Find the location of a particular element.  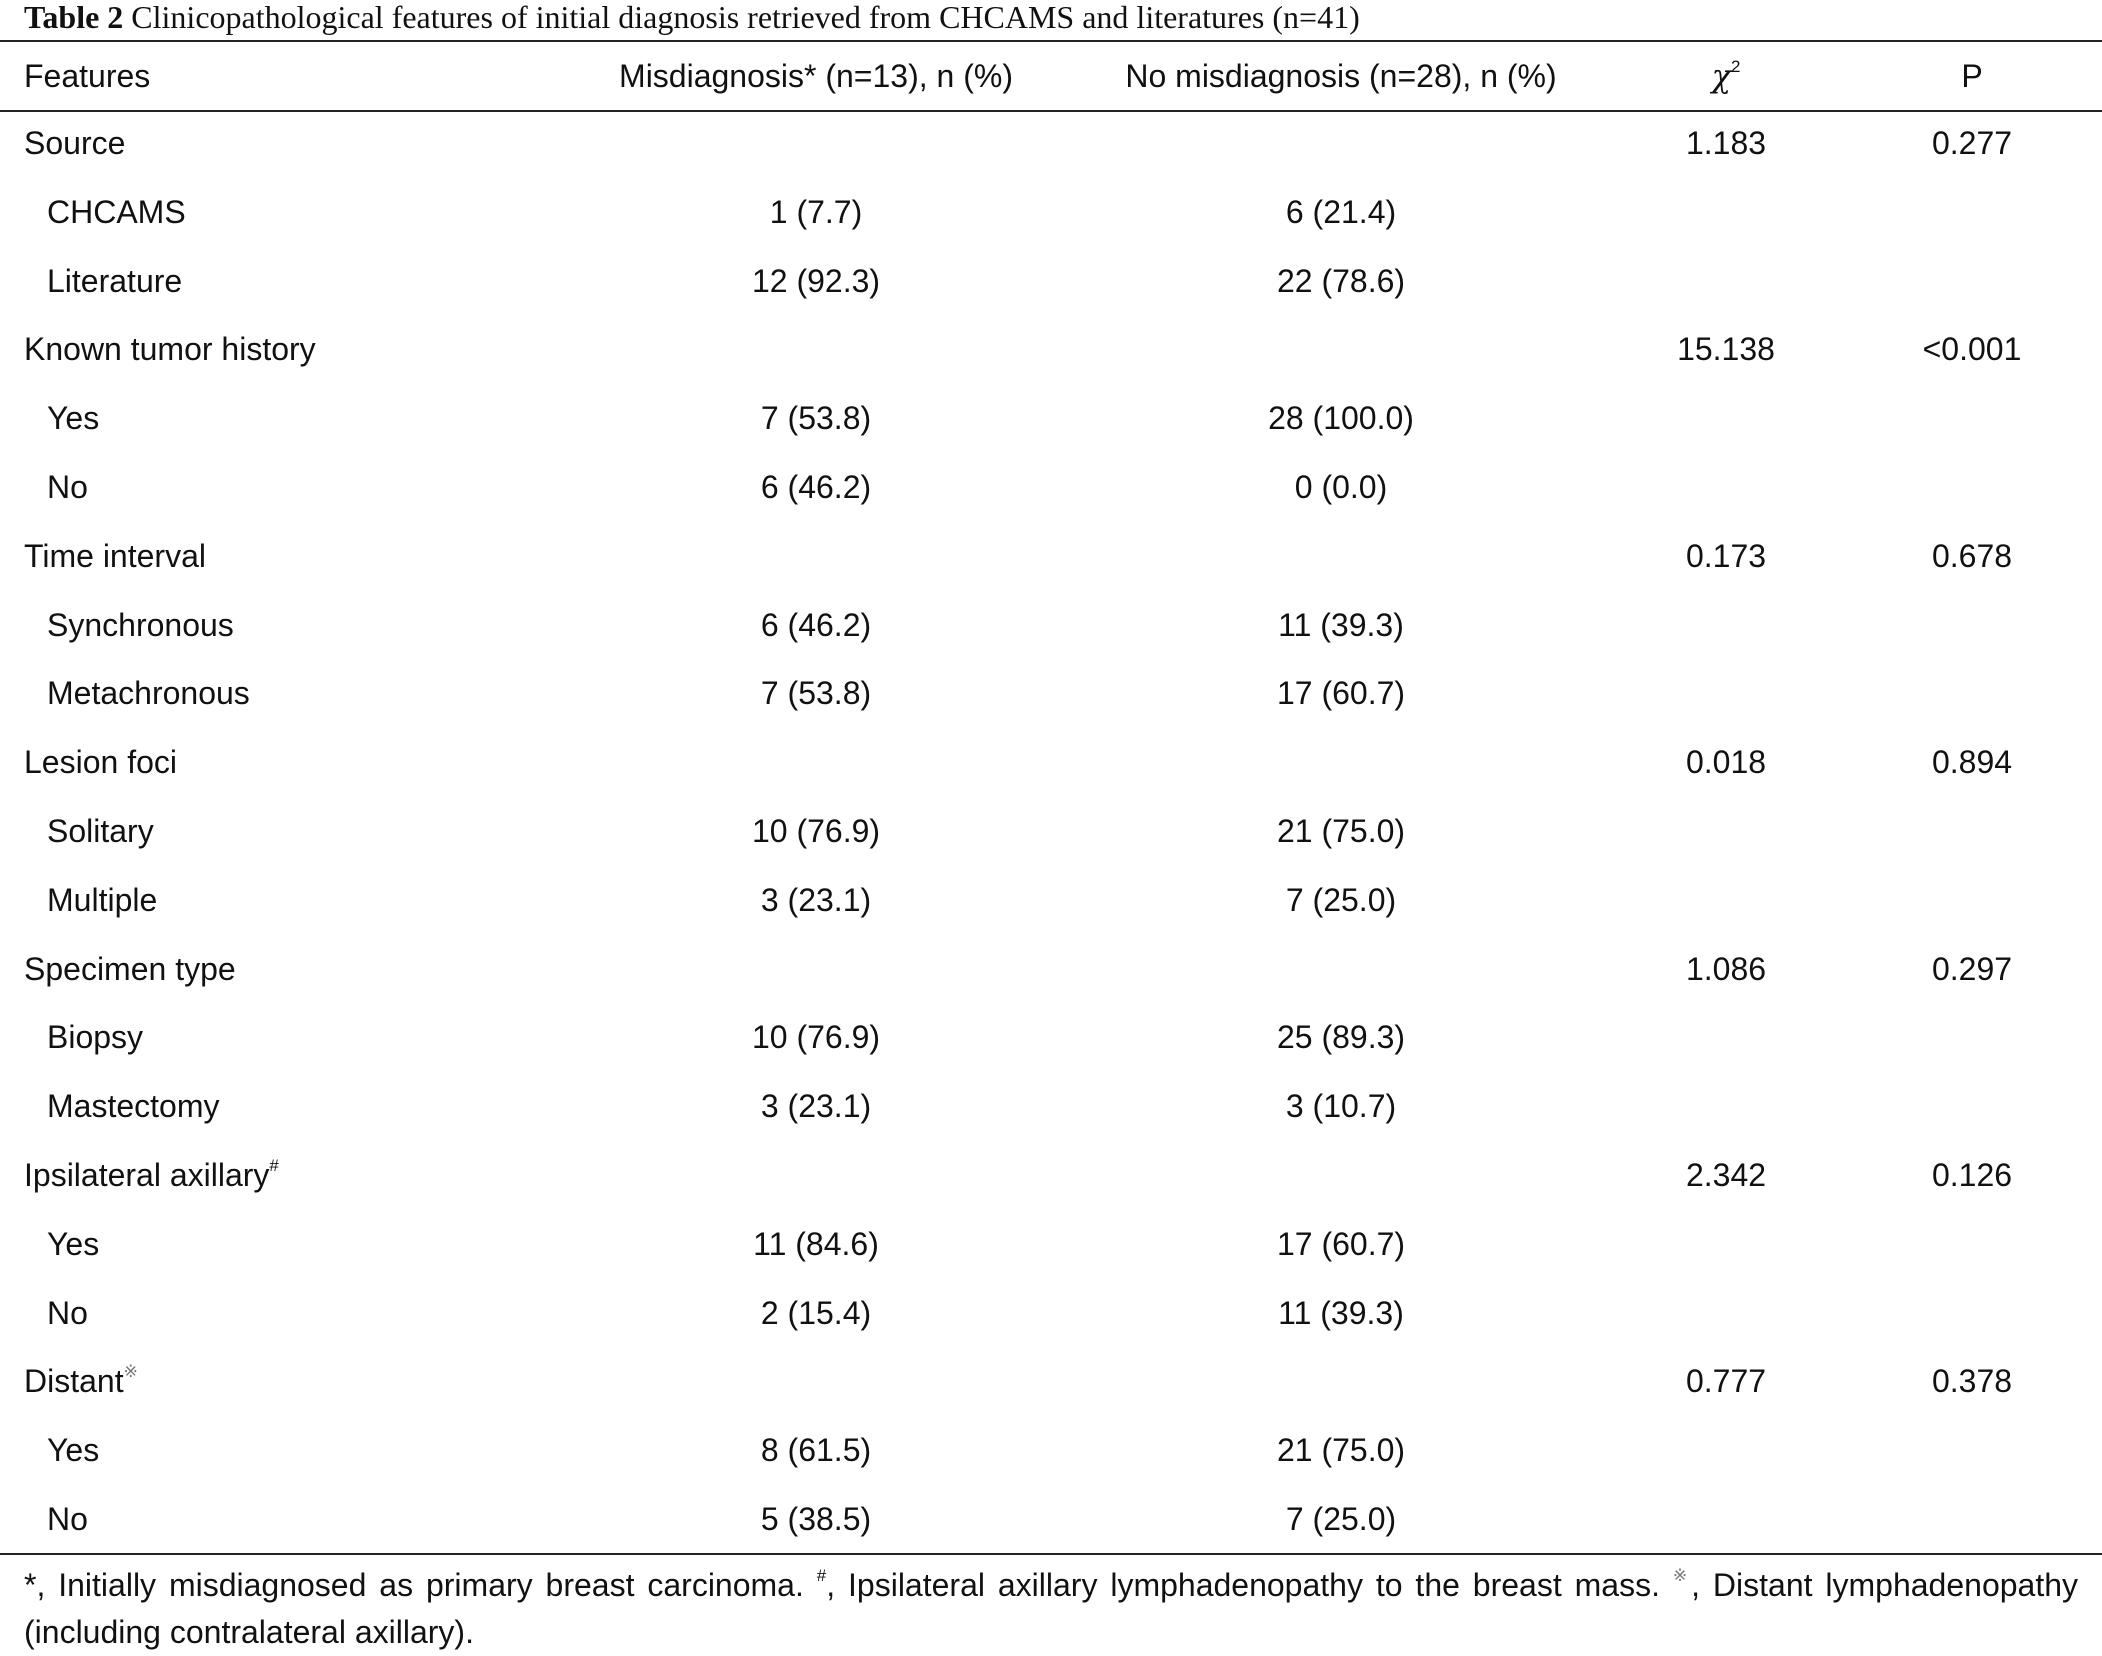

feature-group-label: Time interval is located at coordinates (115, 556).